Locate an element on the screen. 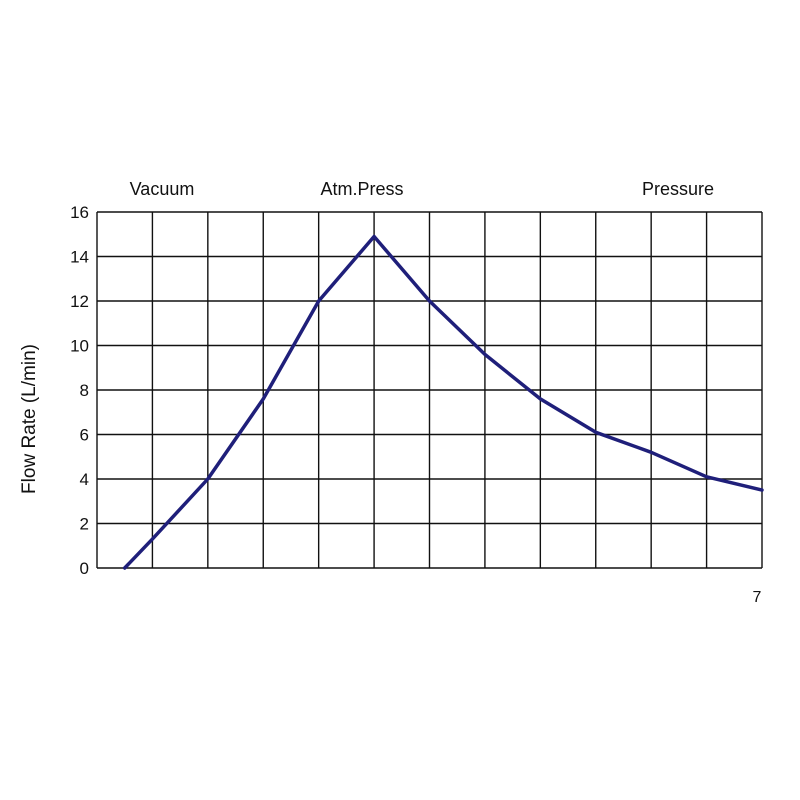 The height and width of the screenshot is (800, 800). y-tick-label: 12 is located at coordinates (79, 301).